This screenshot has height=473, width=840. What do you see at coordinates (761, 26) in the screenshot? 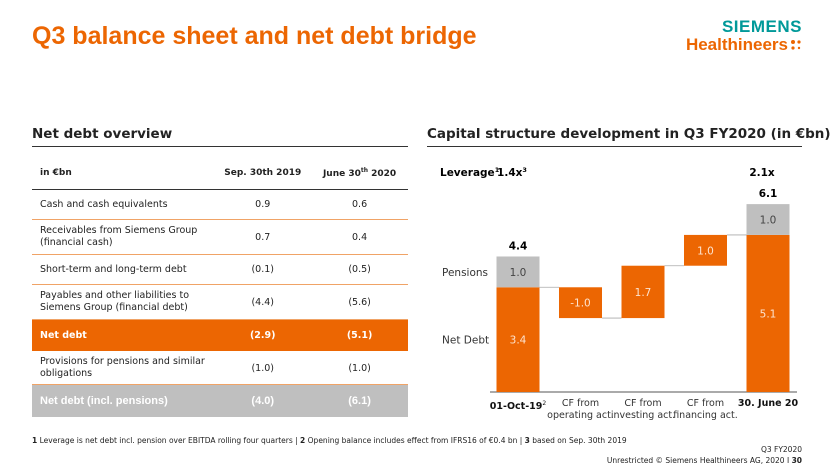
I see `logo-siemens: SIEMENS` at bounding box center [761, 26].